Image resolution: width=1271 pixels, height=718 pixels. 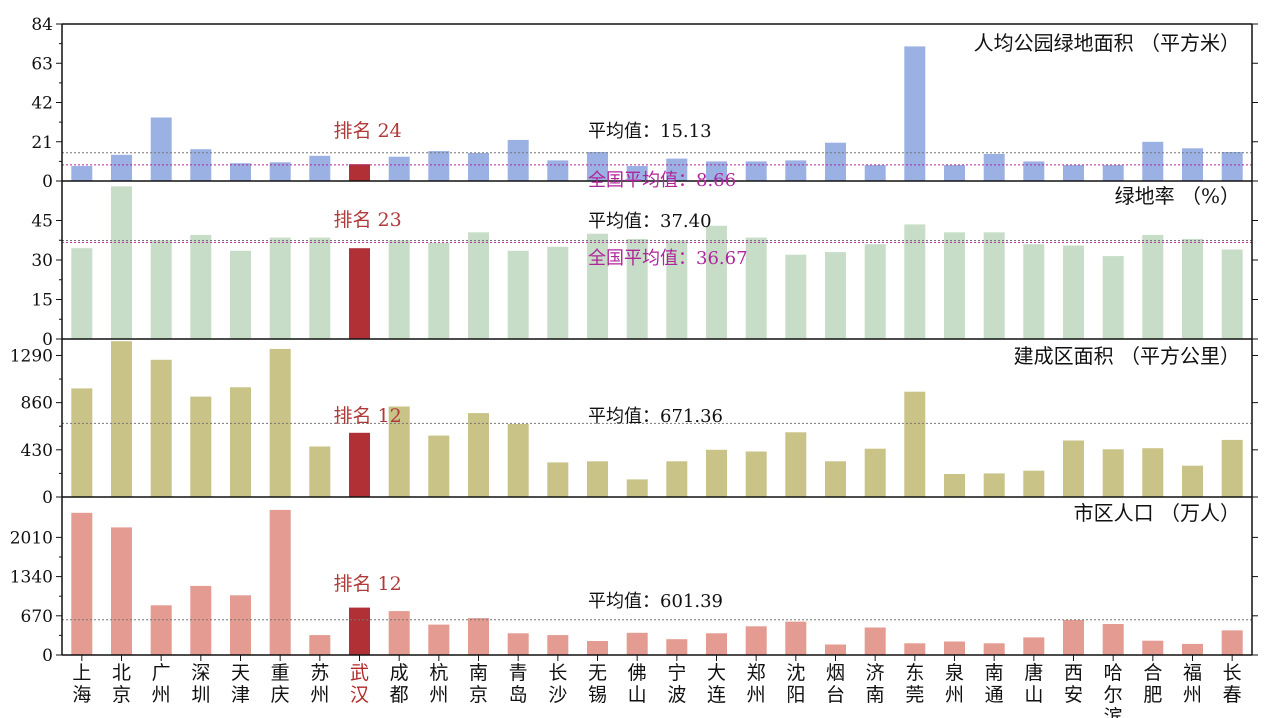 What do you see at coordinates (368, 131) in the screenshot?
I see `rank-label-0: 排名 24` at bounding box center [368, 131].